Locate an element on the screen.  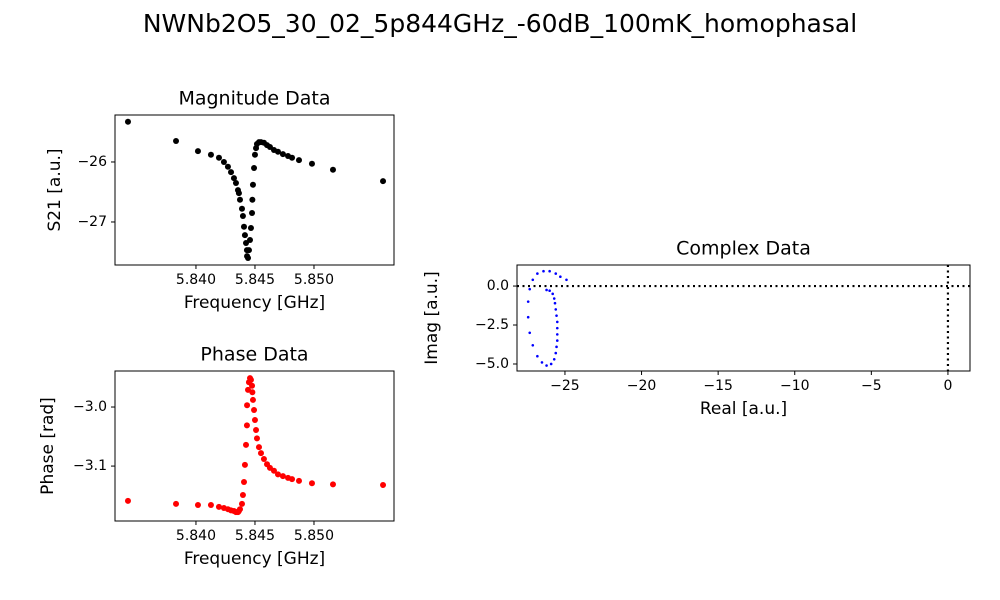
x-tick-label: 0 is located at coordinates (947, 386).